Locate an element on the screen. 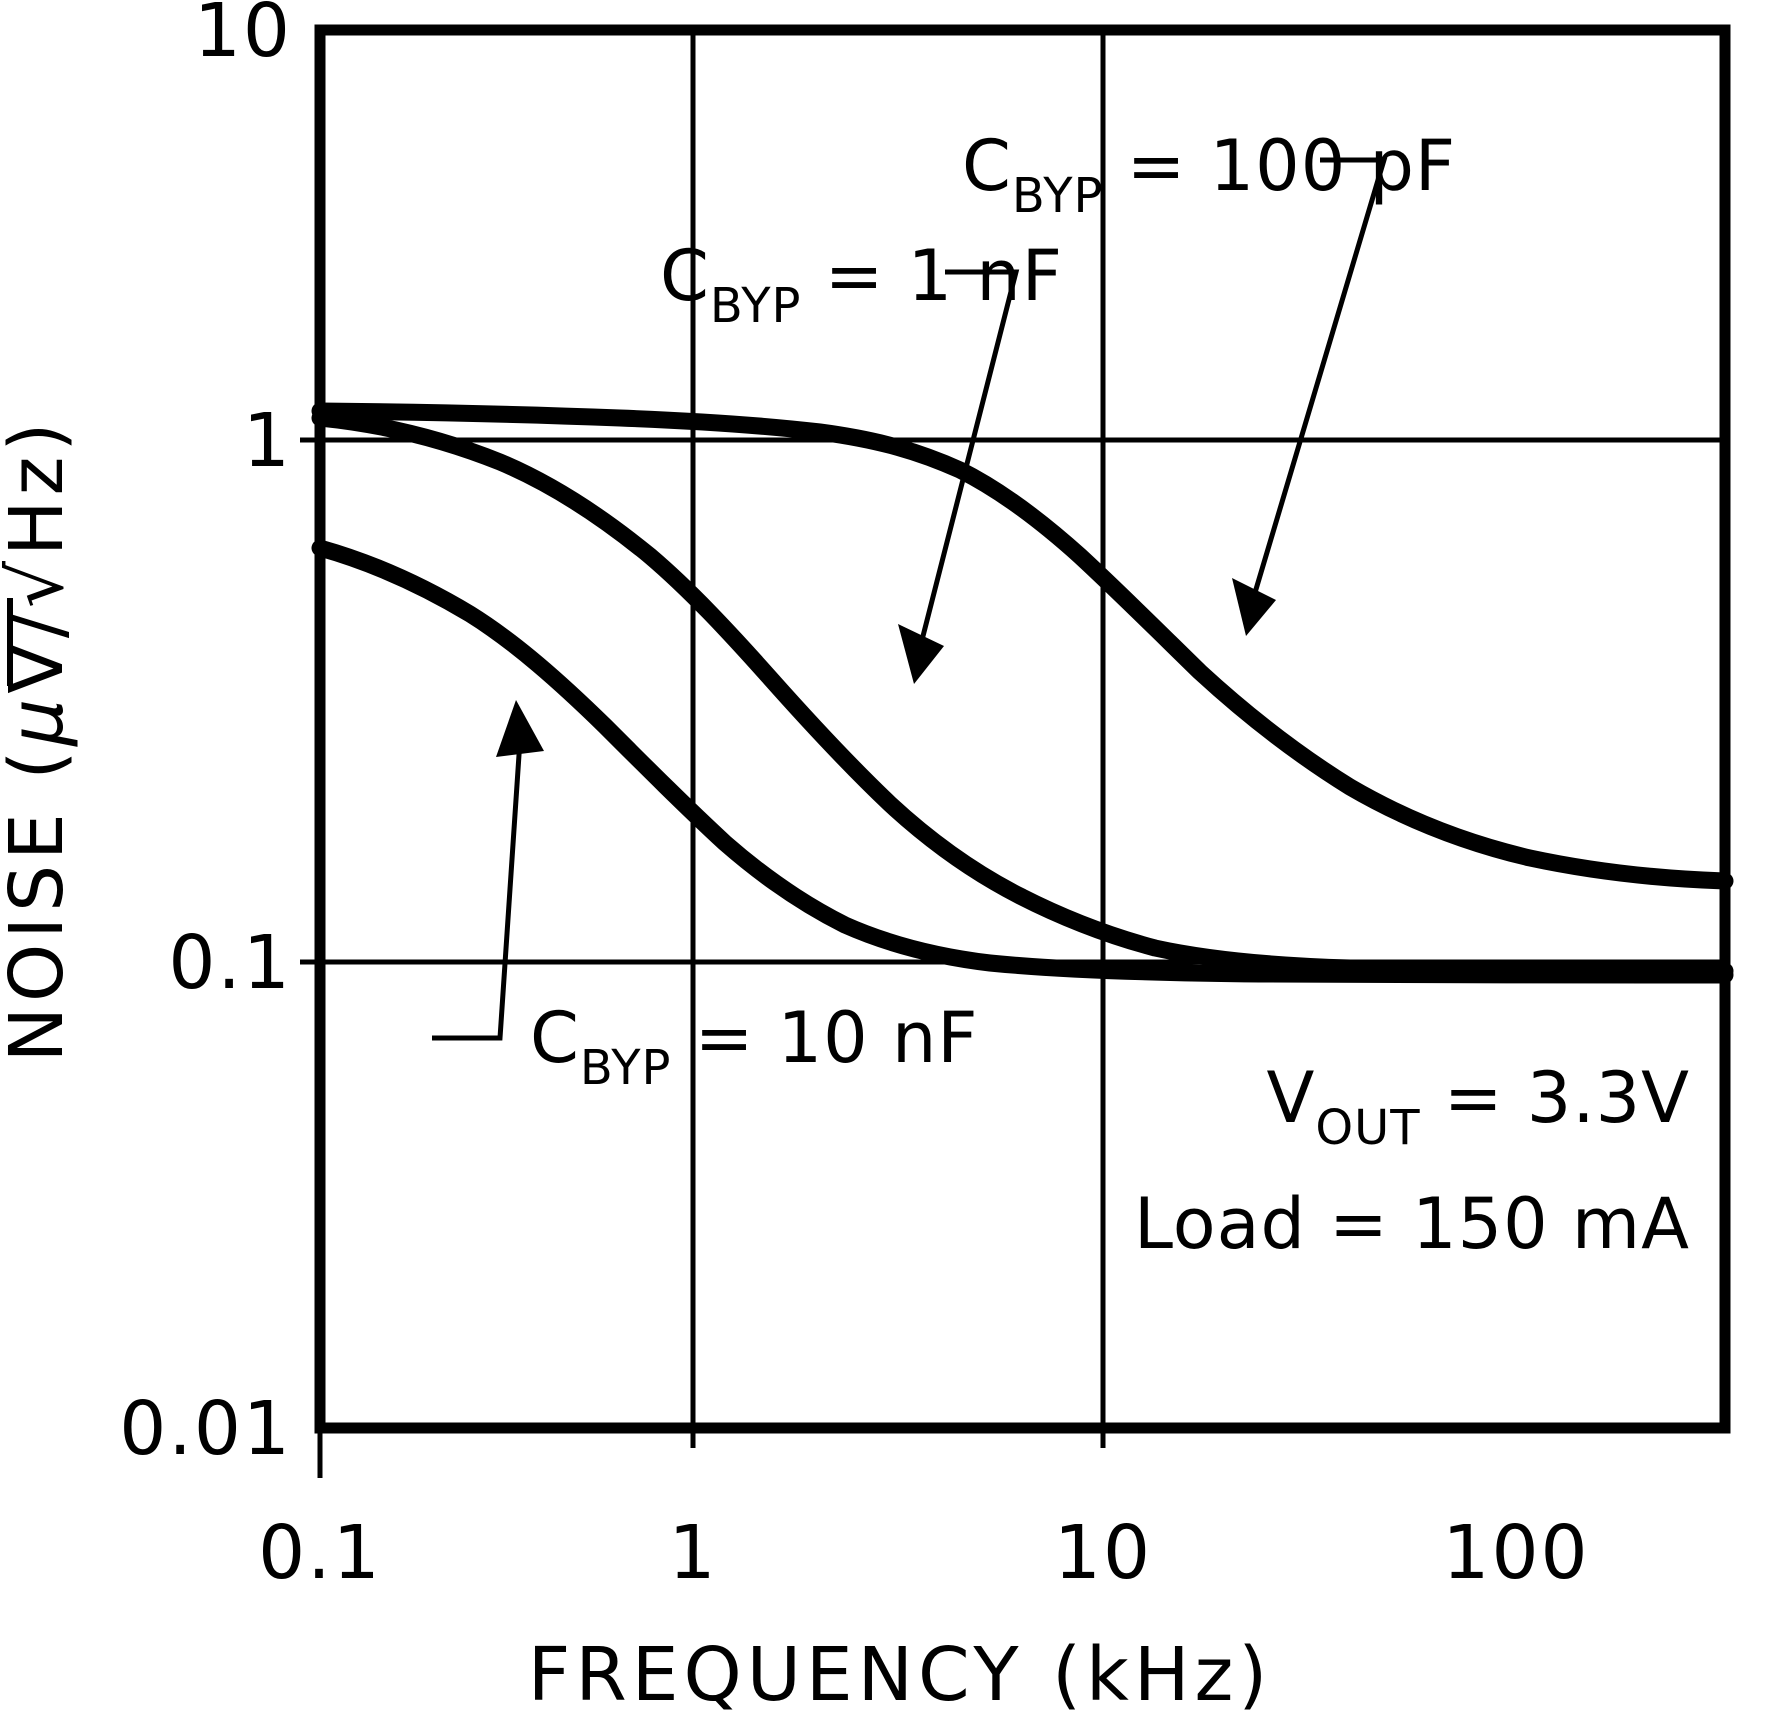  leader-cbyp-100pf is located at coordinates (1310, 396).